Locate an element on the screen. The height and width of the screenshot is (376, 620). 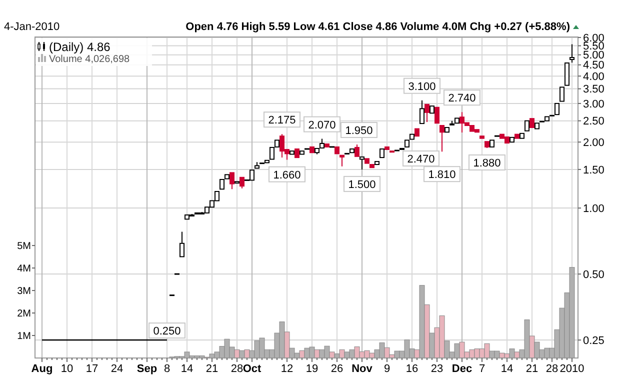
y2-tick-label: 3M is located at coordinates (24, 292).